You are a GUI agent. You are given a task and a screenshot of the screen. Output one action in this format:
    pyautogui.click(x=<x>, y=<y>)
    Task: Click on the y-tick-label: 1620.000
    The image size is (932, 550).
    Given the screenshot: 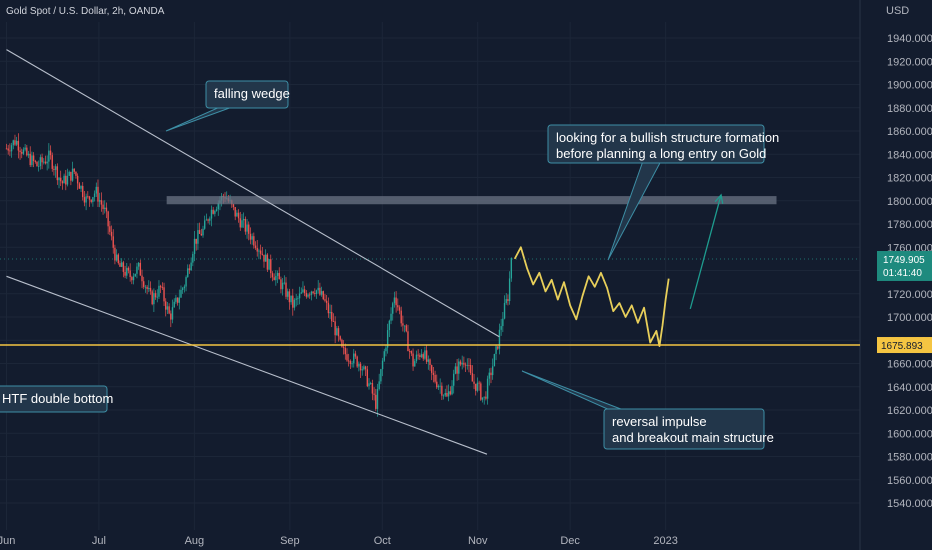 What is the action you would take?
    pyautogui.click(x=909, y=411)
    